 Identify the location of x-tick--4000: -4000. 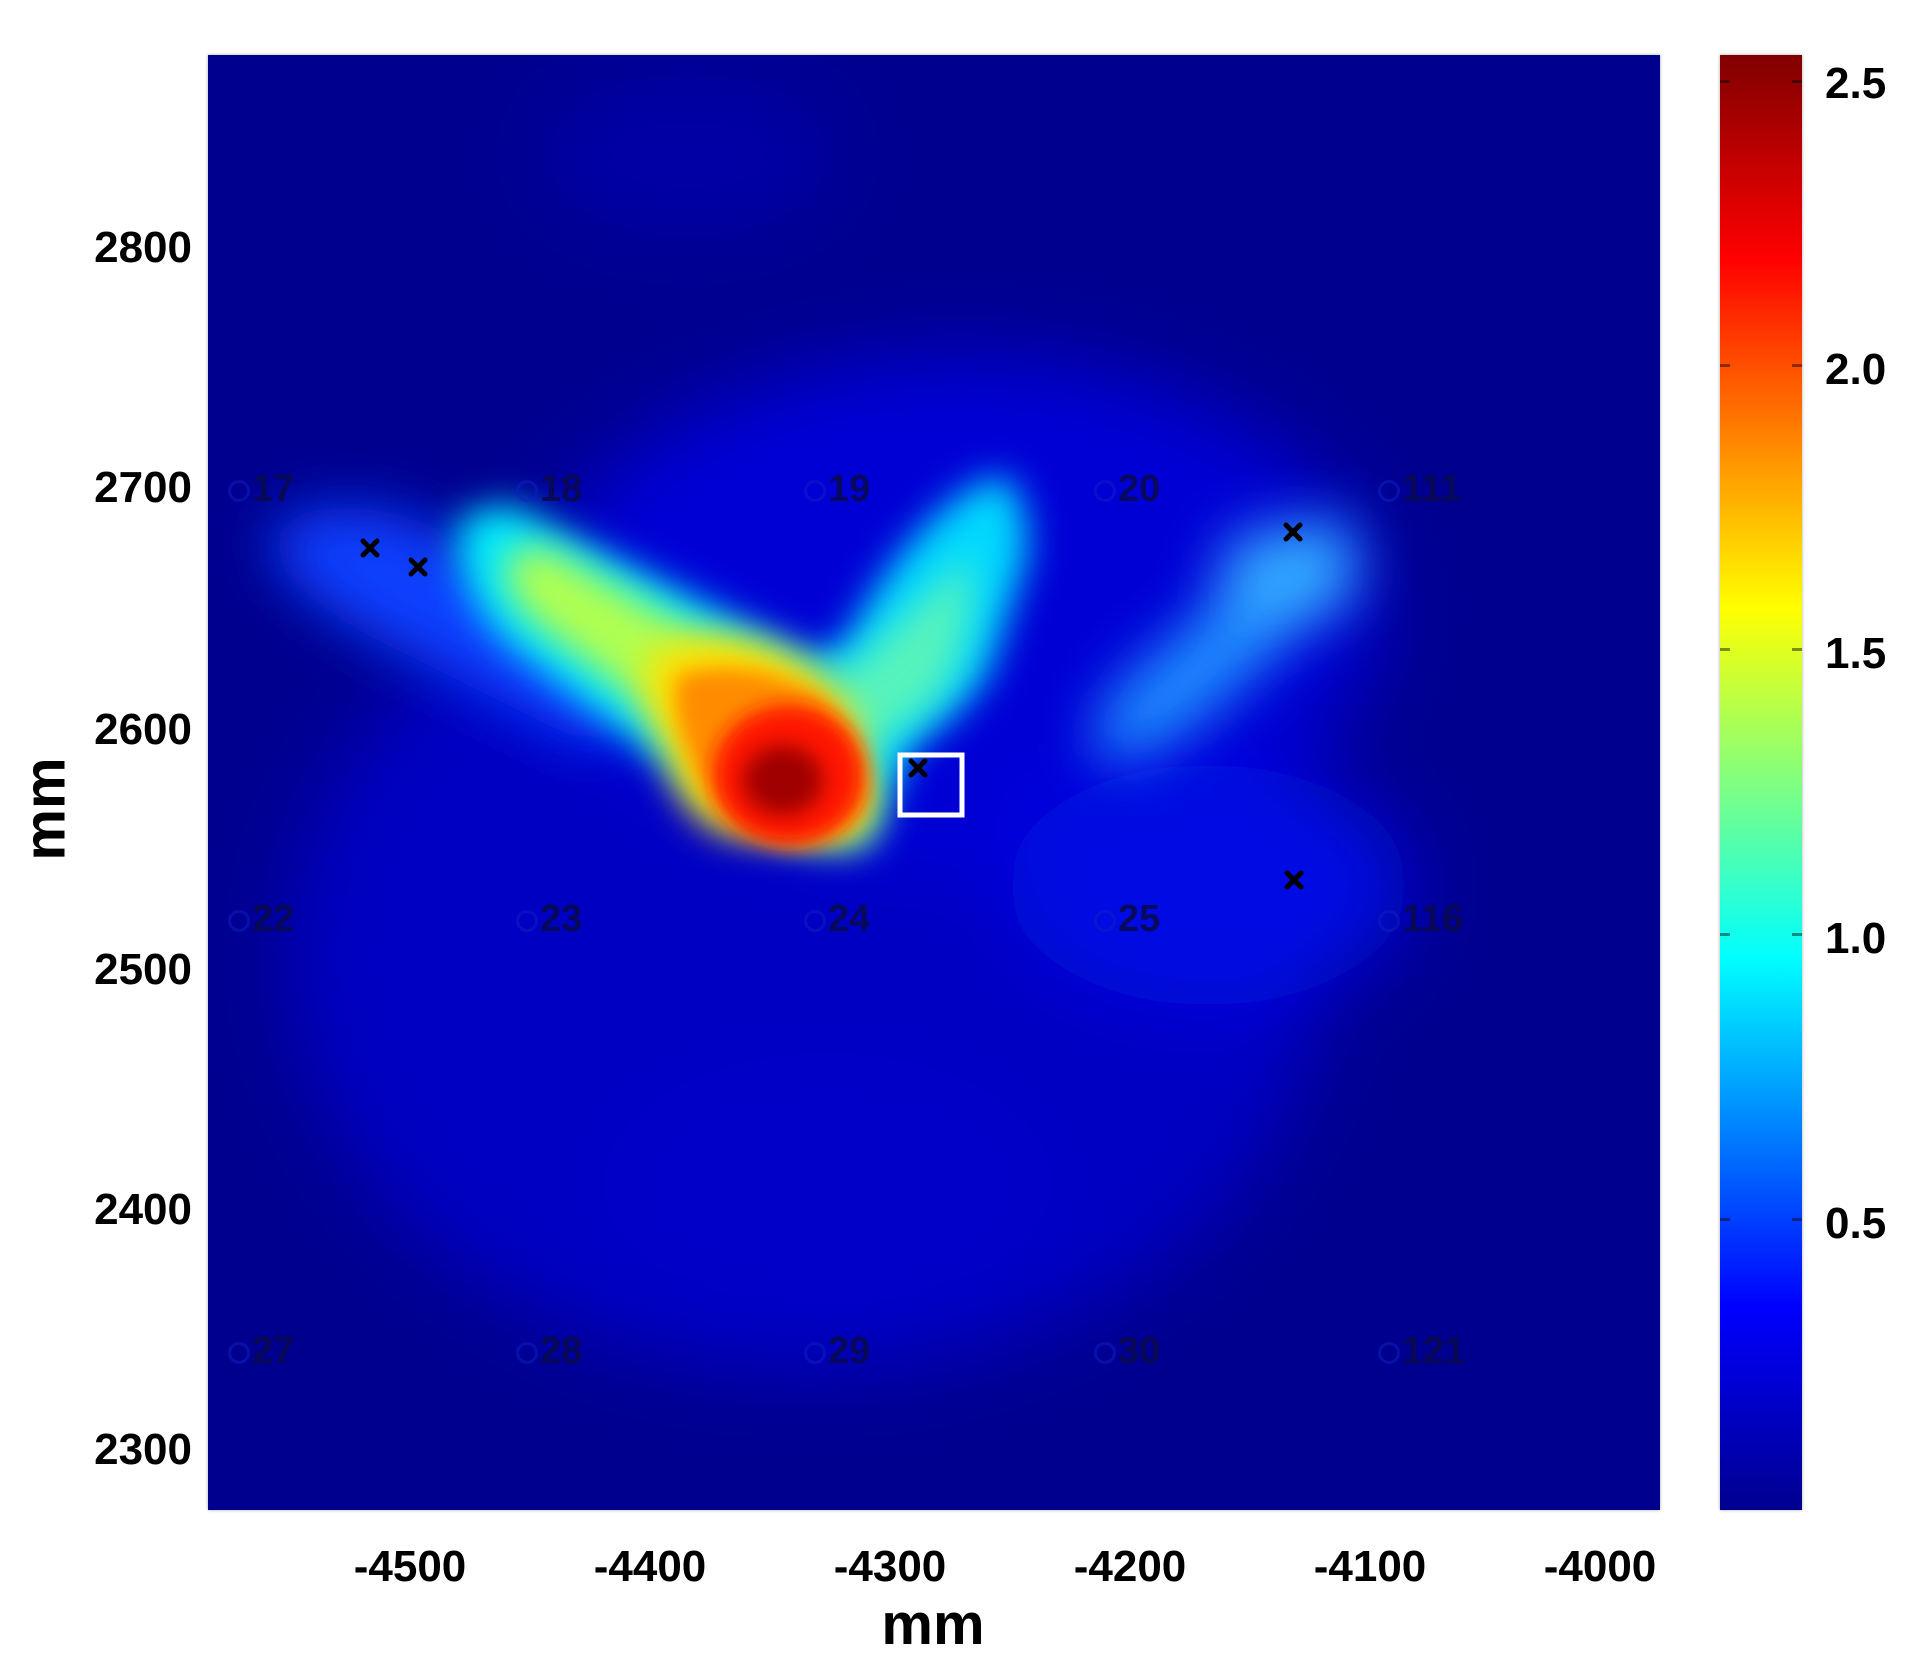
(1600, 1566).